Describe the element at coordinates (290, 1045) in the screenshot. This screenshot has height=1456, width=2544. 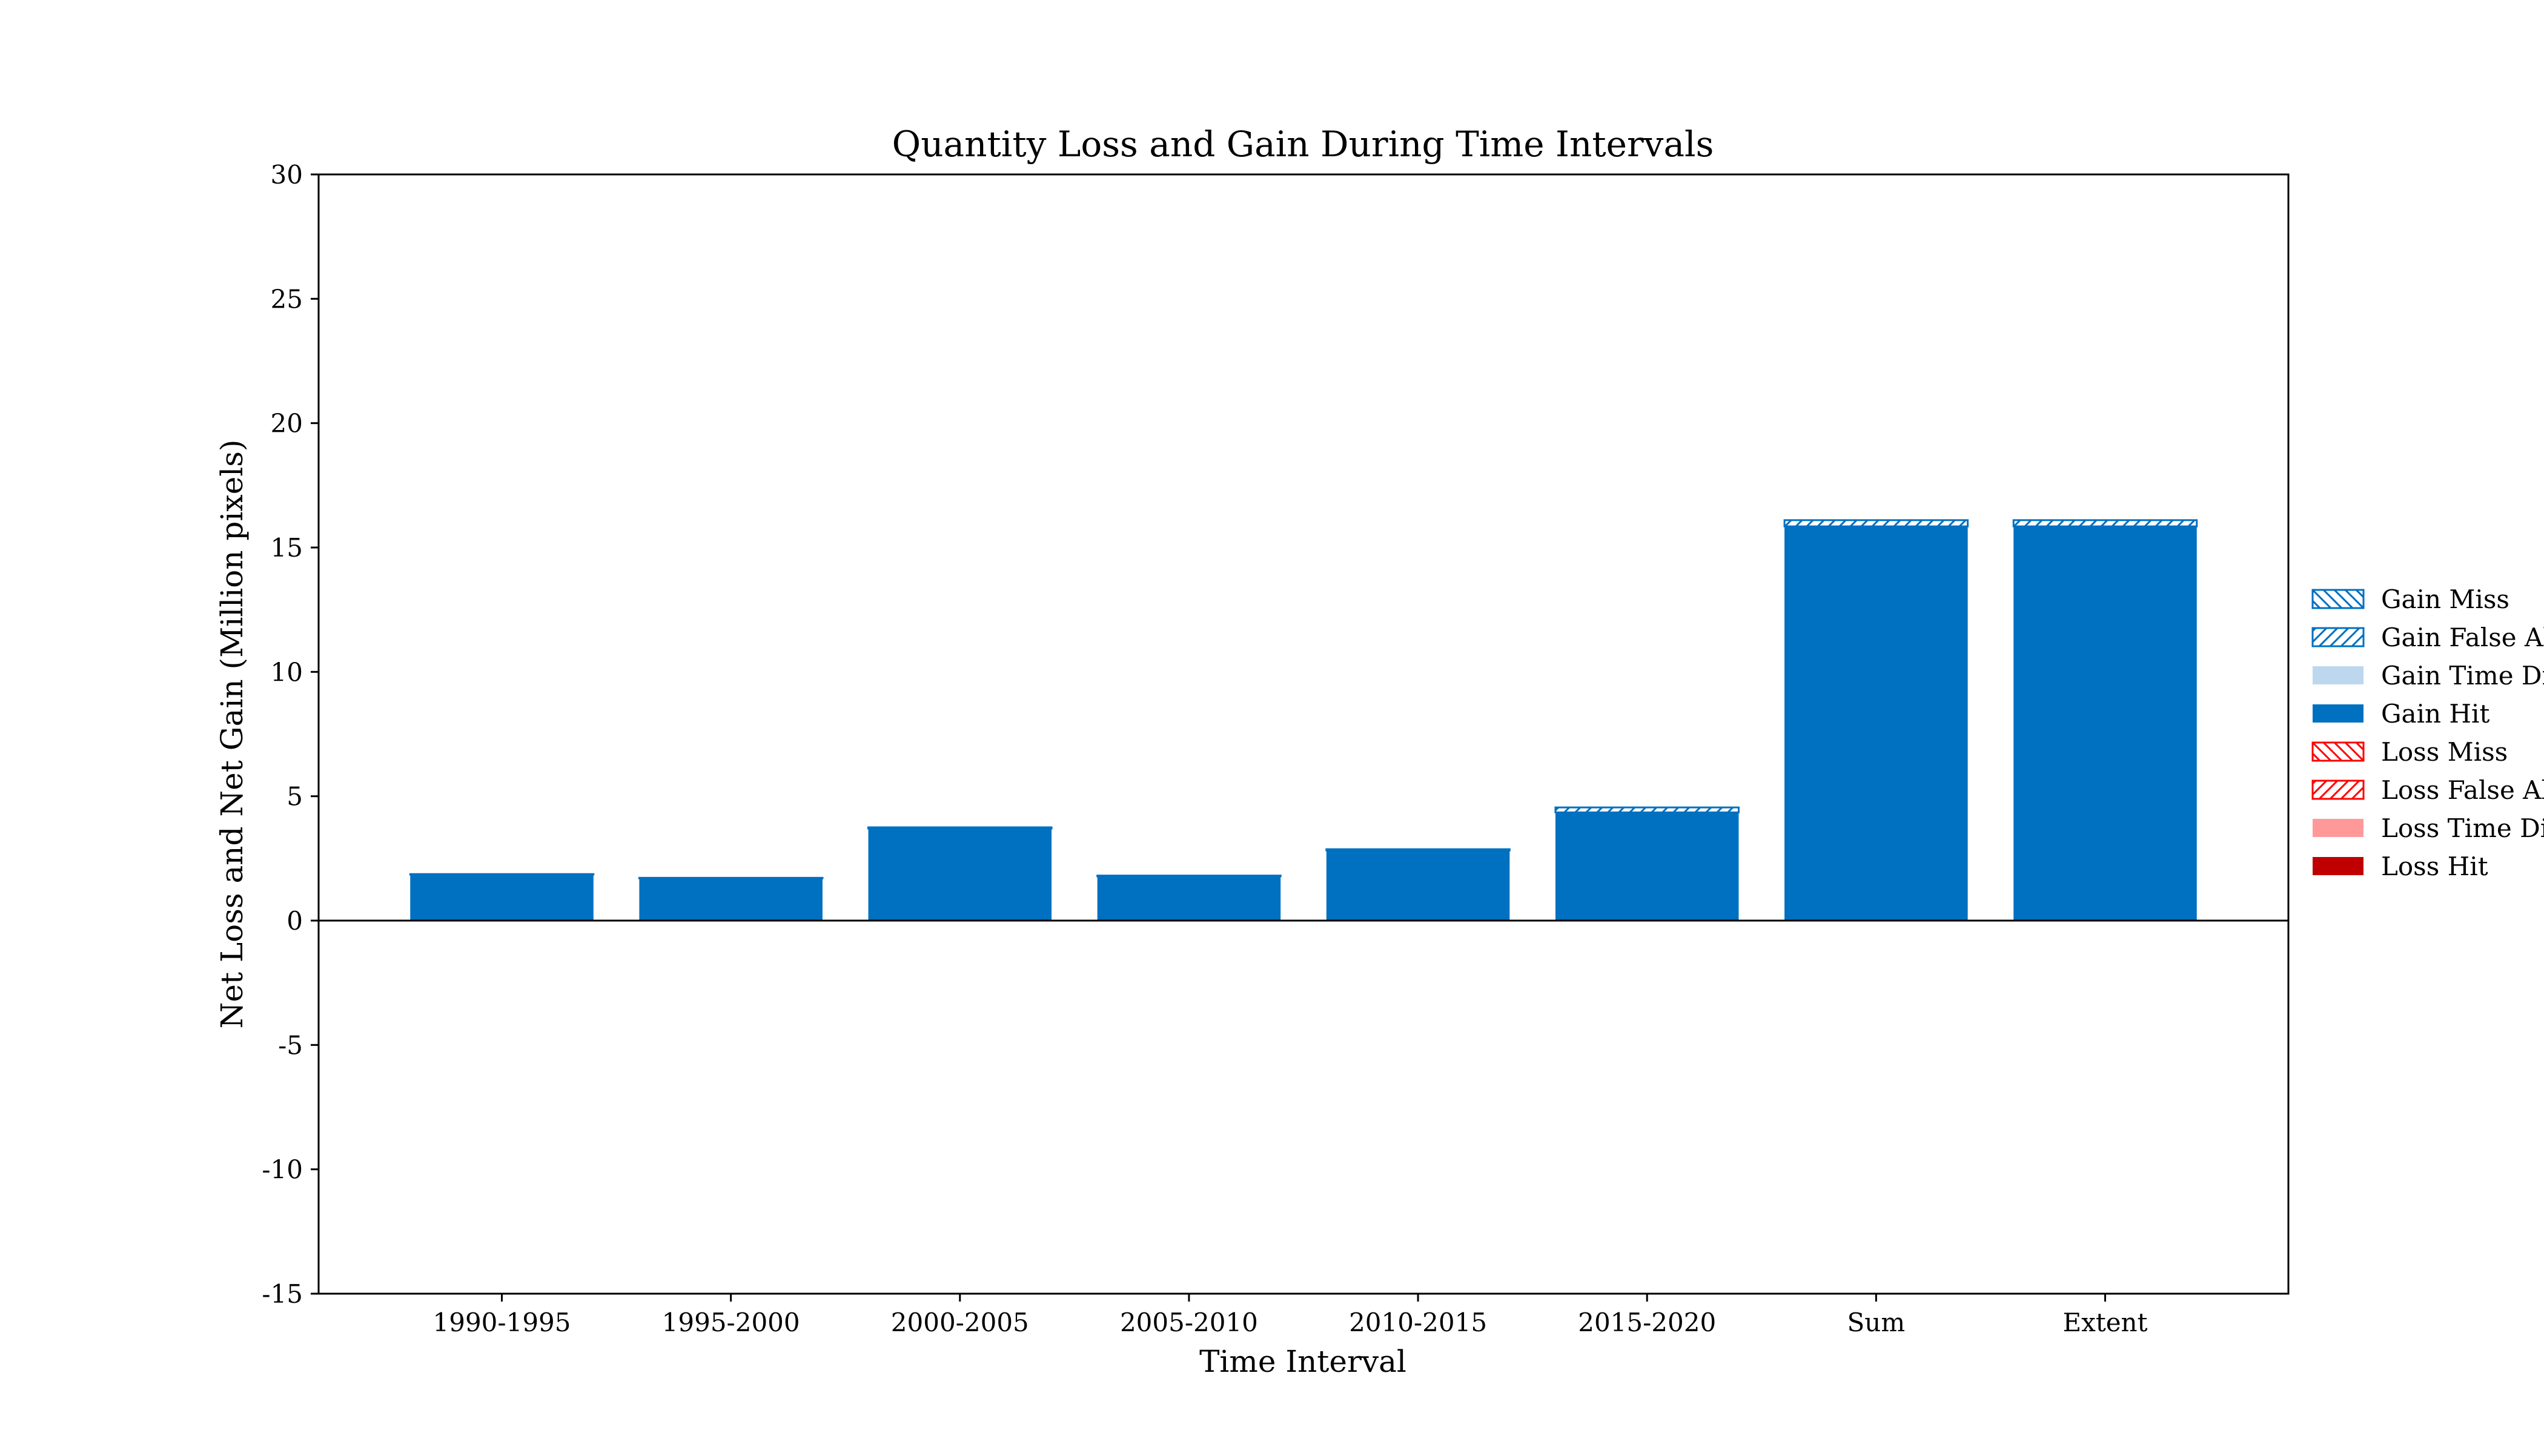
I see `y-tick-label-5: -5` at that location.